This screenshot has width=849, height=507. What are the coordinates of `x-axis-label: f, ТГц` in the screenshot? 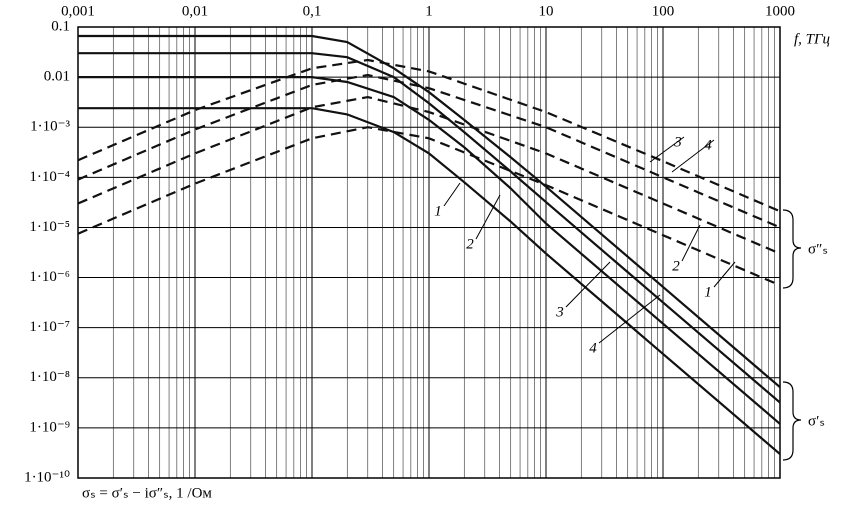 It's located at (812, 39).